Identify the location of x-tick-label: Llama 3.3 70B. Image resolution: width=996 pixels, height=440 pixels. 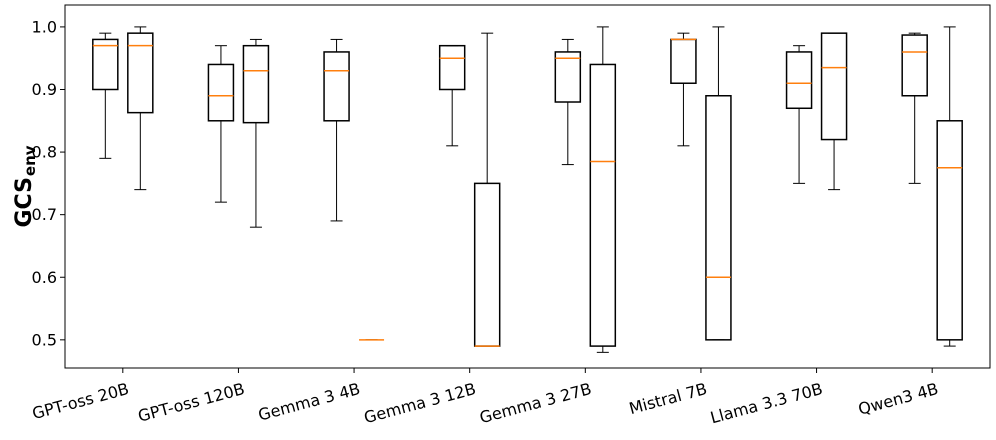
(766, 403).